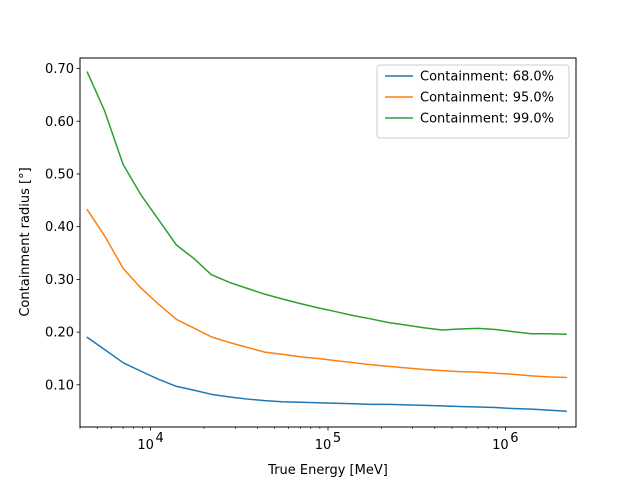 This screenshot has height=480, width=640. What do you see at coordinates (25, 241) in the screenshot?
I see `y-axis-label: Containment radius [°]` at bounding box center [25, 241].